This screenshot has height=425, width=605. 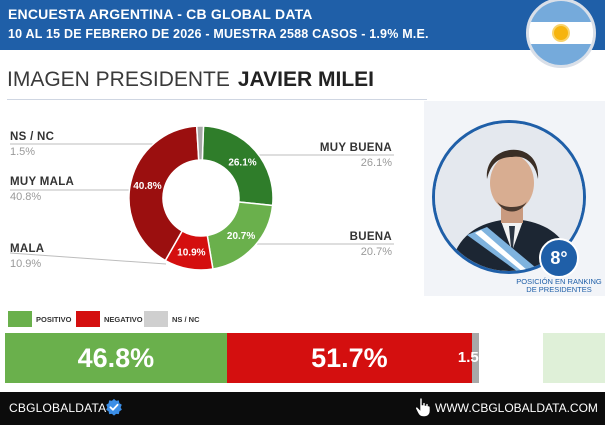 What do you see at coordinates (32, 137) in the screenshot?
I see `label-ns-nc: NS / NC` at bounding box center [32, 137].